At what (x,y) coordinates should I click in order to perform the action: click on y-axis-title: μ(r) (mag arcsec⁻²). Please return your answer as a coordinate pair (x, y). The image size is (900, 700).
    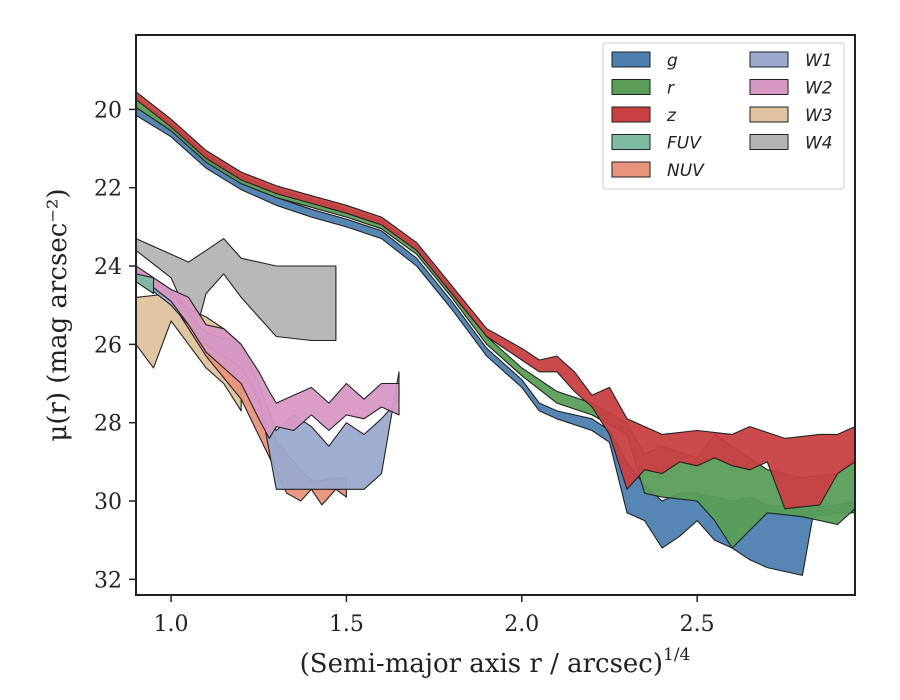
    Looking at the image, I should click on (58, 314).